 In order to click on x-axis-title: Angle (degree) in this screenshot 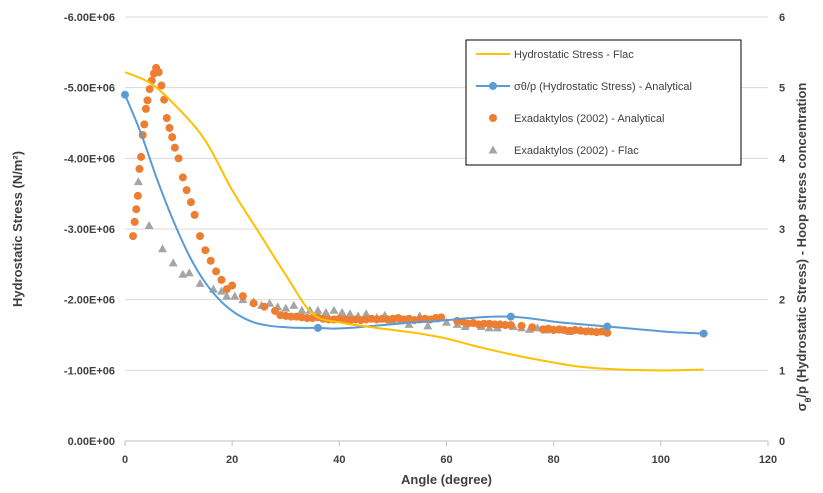, I will do `click(446, 479)`.